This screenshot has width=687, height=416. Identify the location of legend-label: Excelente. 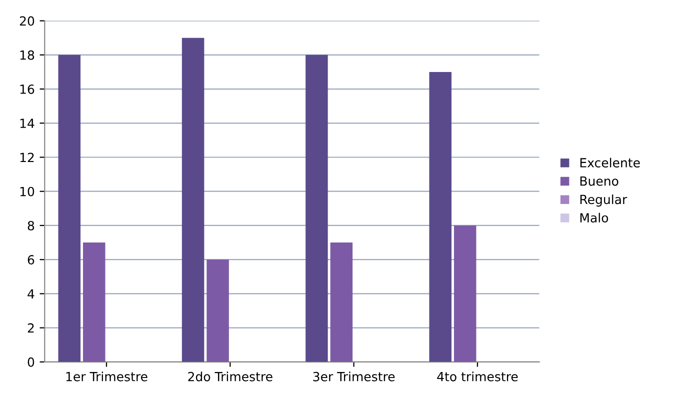
(610, 163).